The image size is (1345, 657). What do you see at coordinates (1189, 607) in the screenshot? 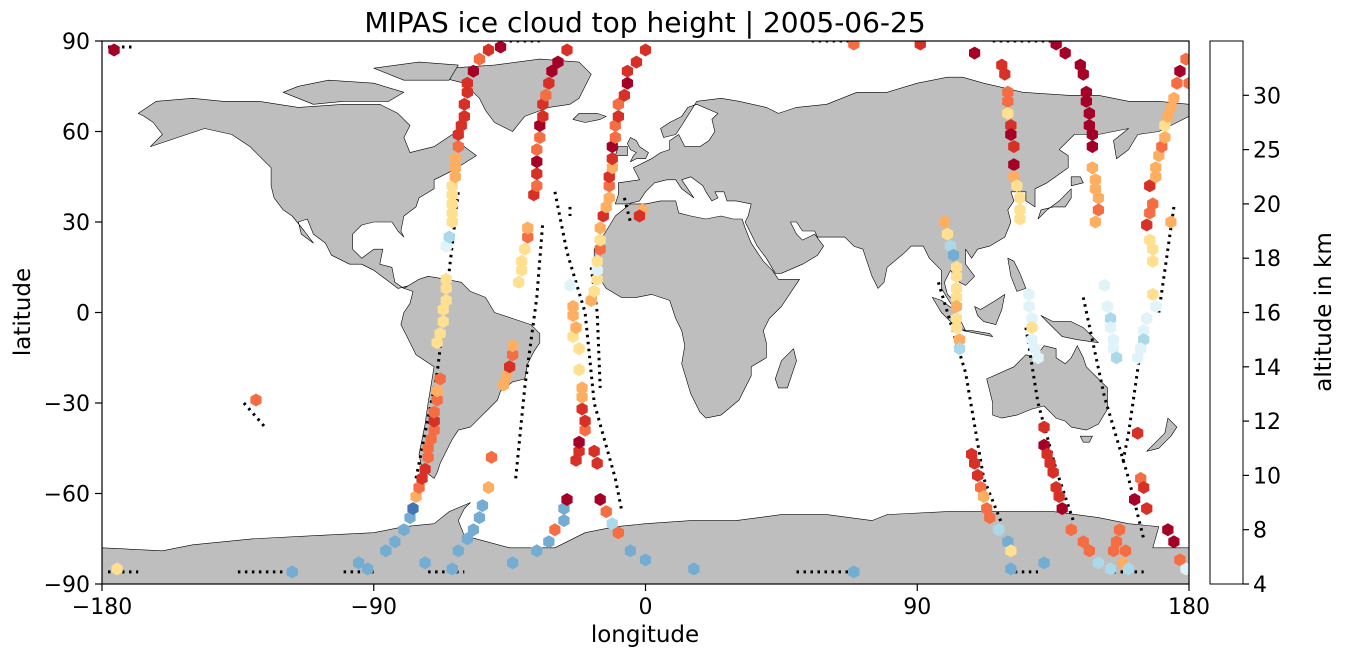
I see `x-tick-label: 180` at bounding box center [1189, 607].